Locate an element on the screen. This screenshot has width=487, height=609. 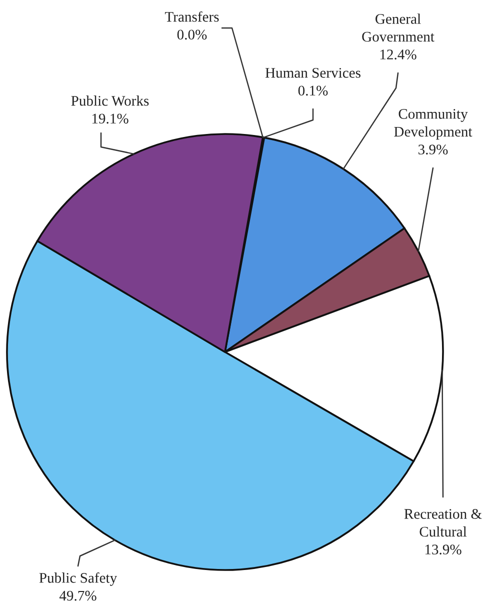
slice-label: General Government is located at coordinates (398, 28).